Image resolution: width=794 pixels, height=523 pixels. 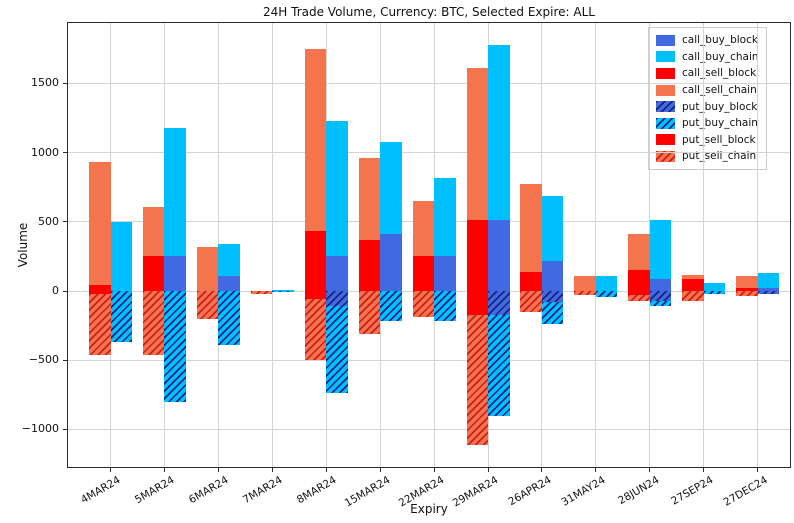 What do you see at coordinates (175, 192) in the screenshot?
I see `bar-5MAR24-call_buy_chain` at bounding box center [175, 192].